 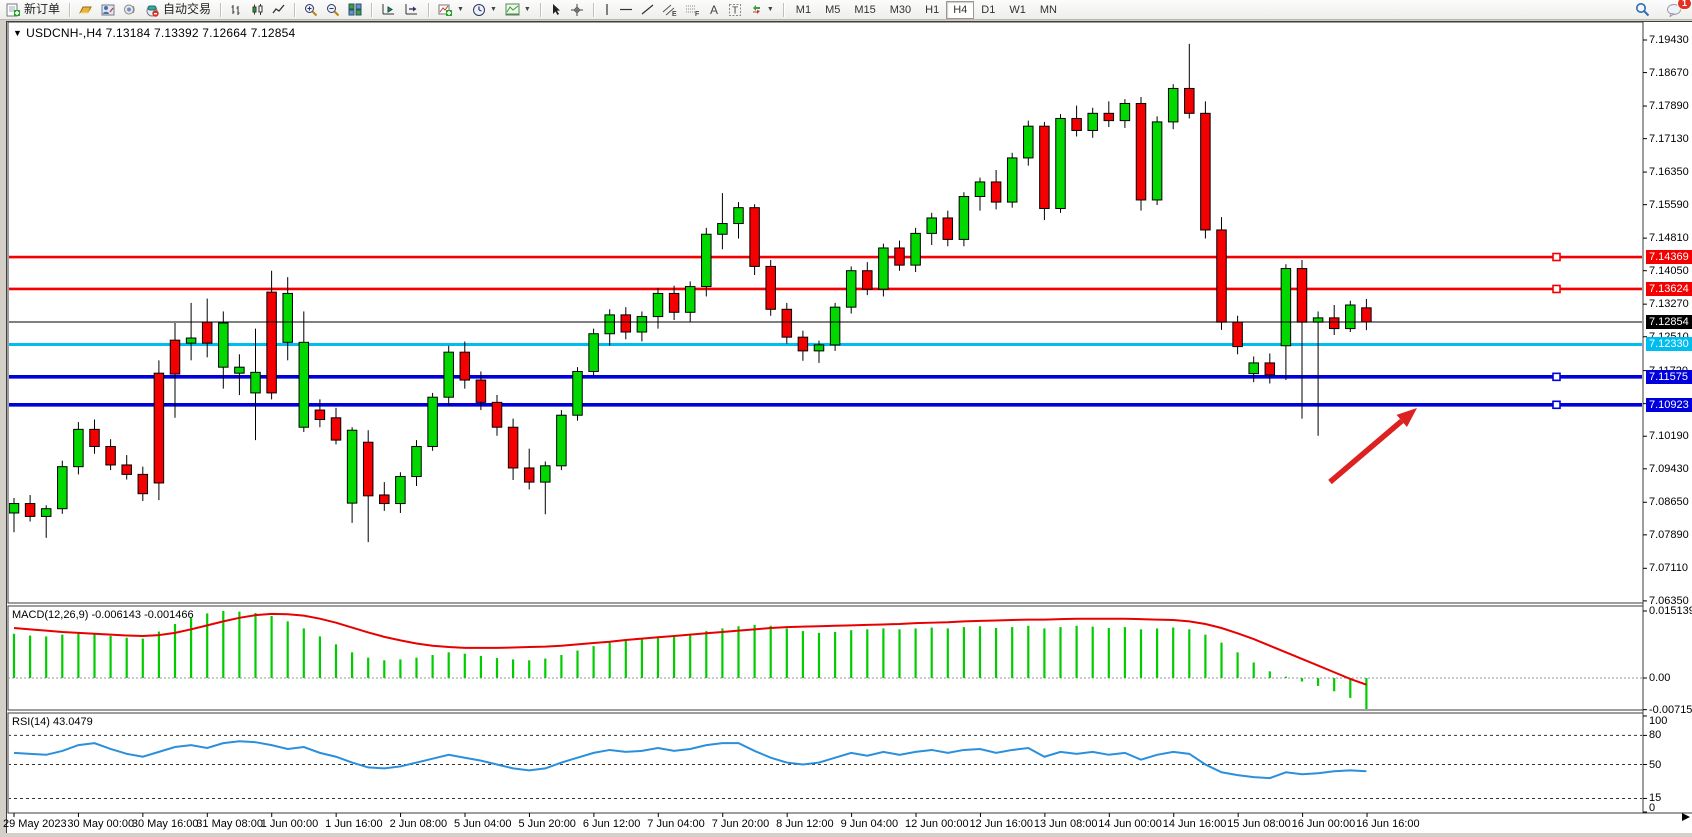 I want to click on svg-text: T, so click(x=735, y=10).